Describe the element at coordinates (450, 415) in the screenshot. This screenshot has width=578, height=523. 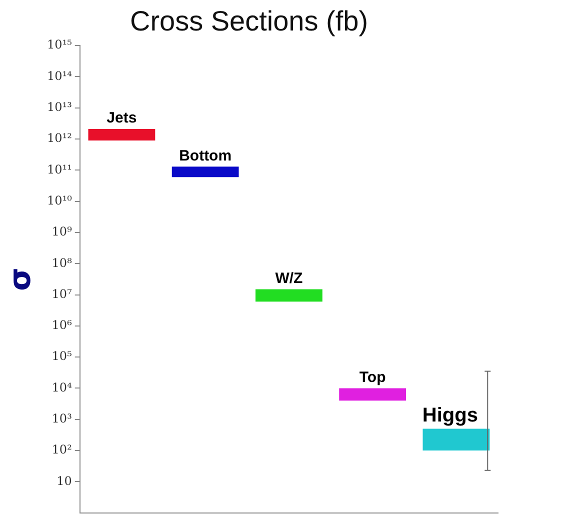
I see `x-tick-label: Higgs` at that location.